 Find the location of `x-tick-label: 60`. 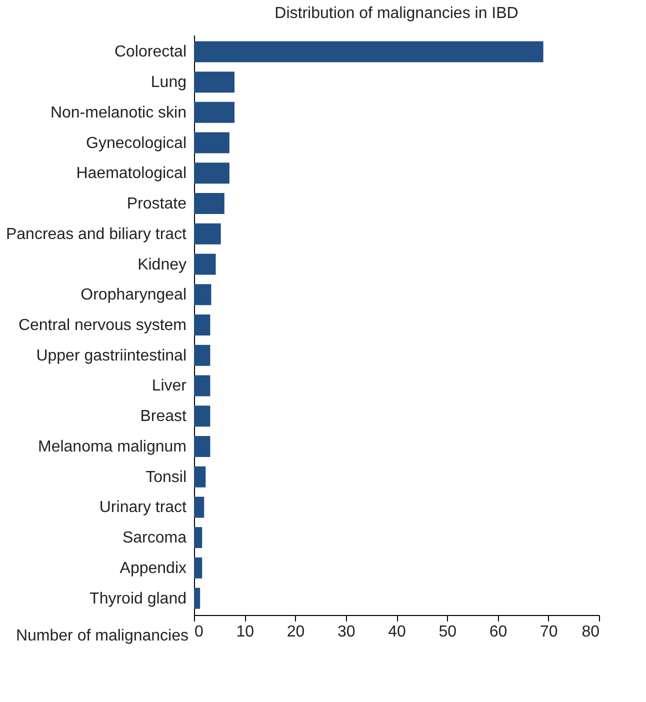

x-tick-label: 60 is located at coordinates (498, 632).